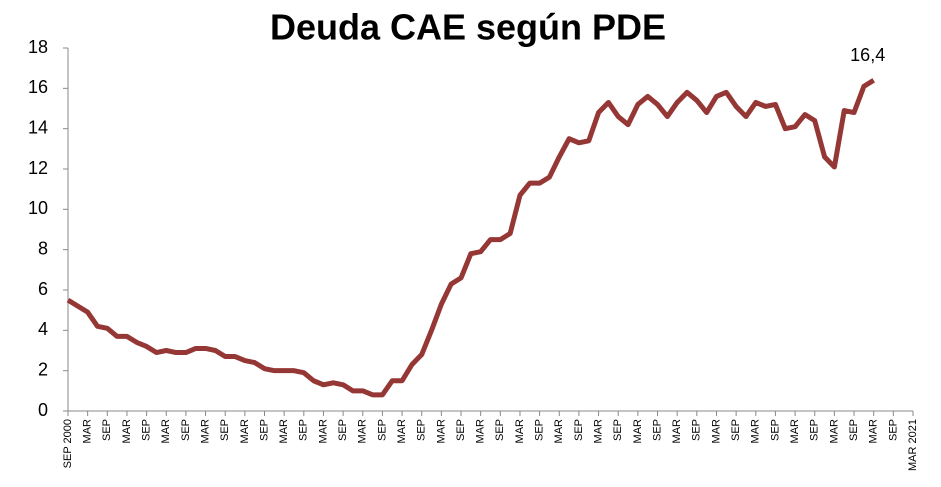  Describe the element at coordinates (867, 55) in the screenshot. I see `value-label: 16,4` at that location.